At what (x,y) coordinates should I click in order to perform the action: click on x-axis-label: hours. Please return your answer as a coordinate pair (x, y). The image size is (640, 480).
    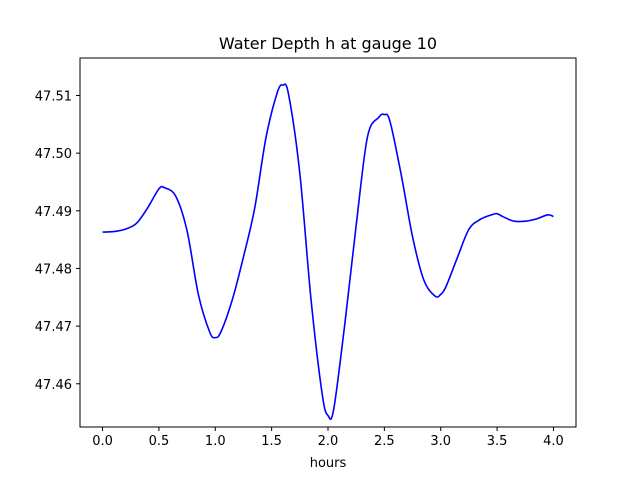
    Looking at the image, I should click on (328, 463).